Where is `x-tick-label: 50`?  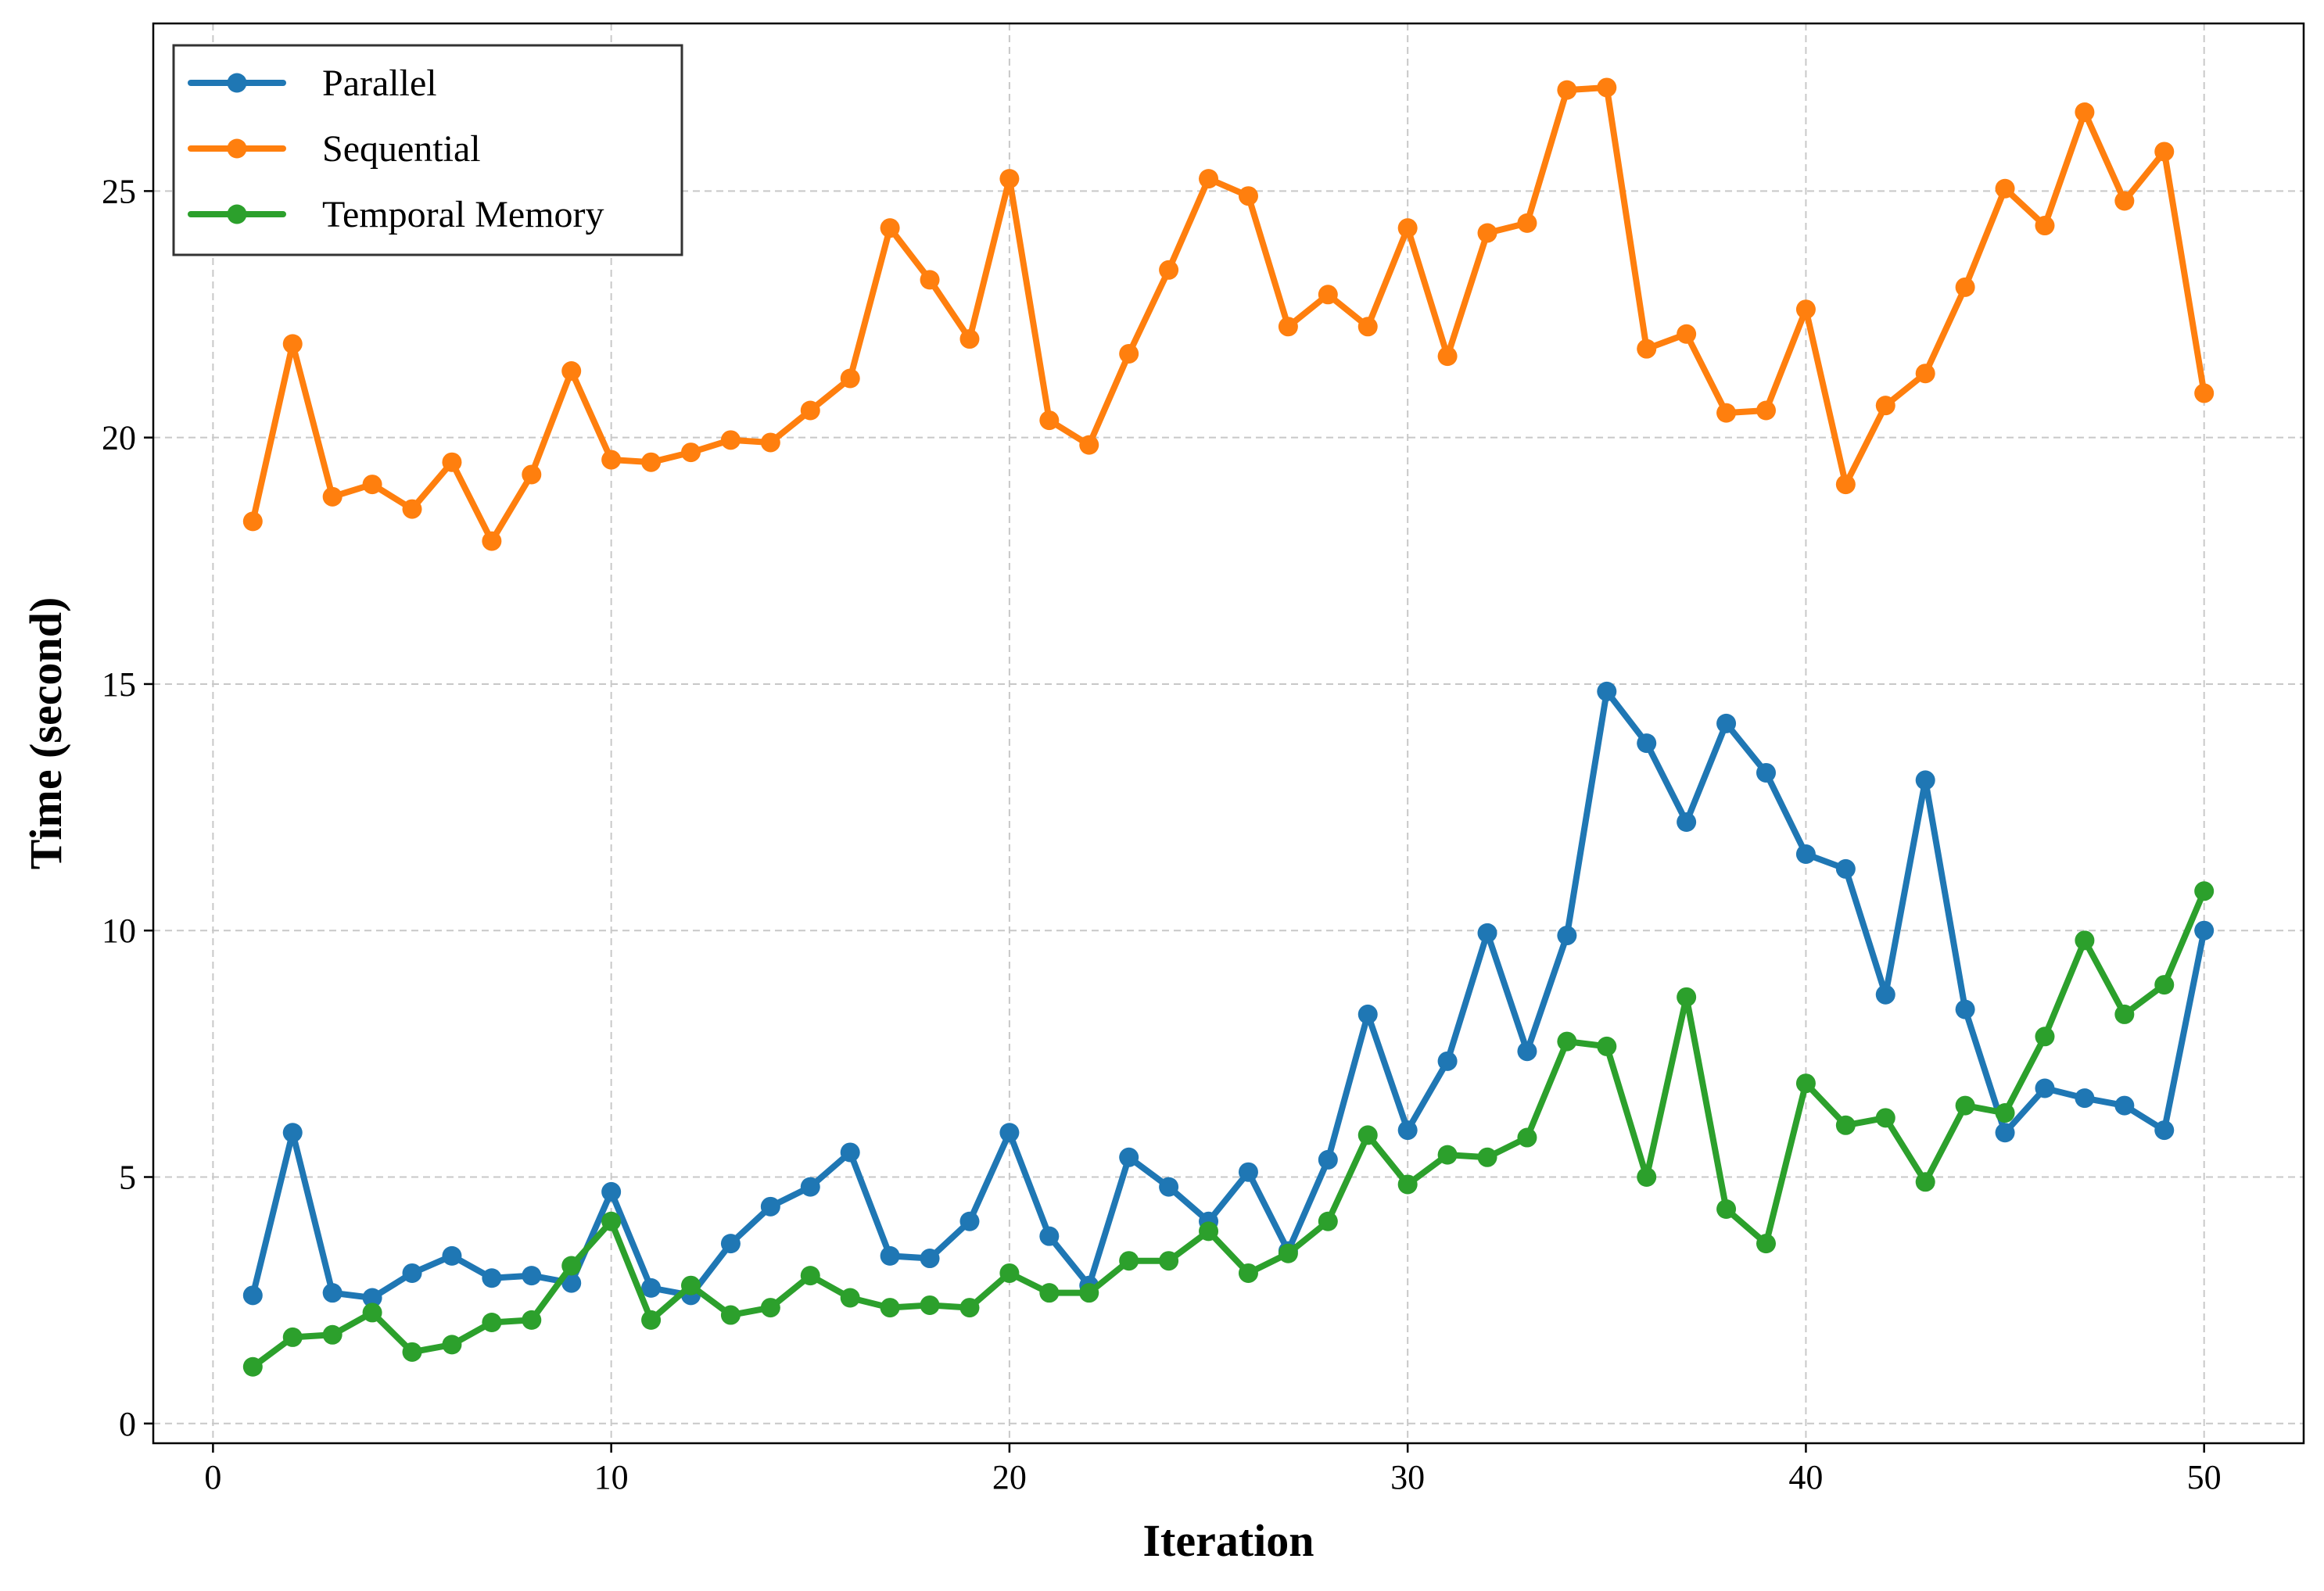
x-tick-label: 50 is located at coordinates (2204, 1477).